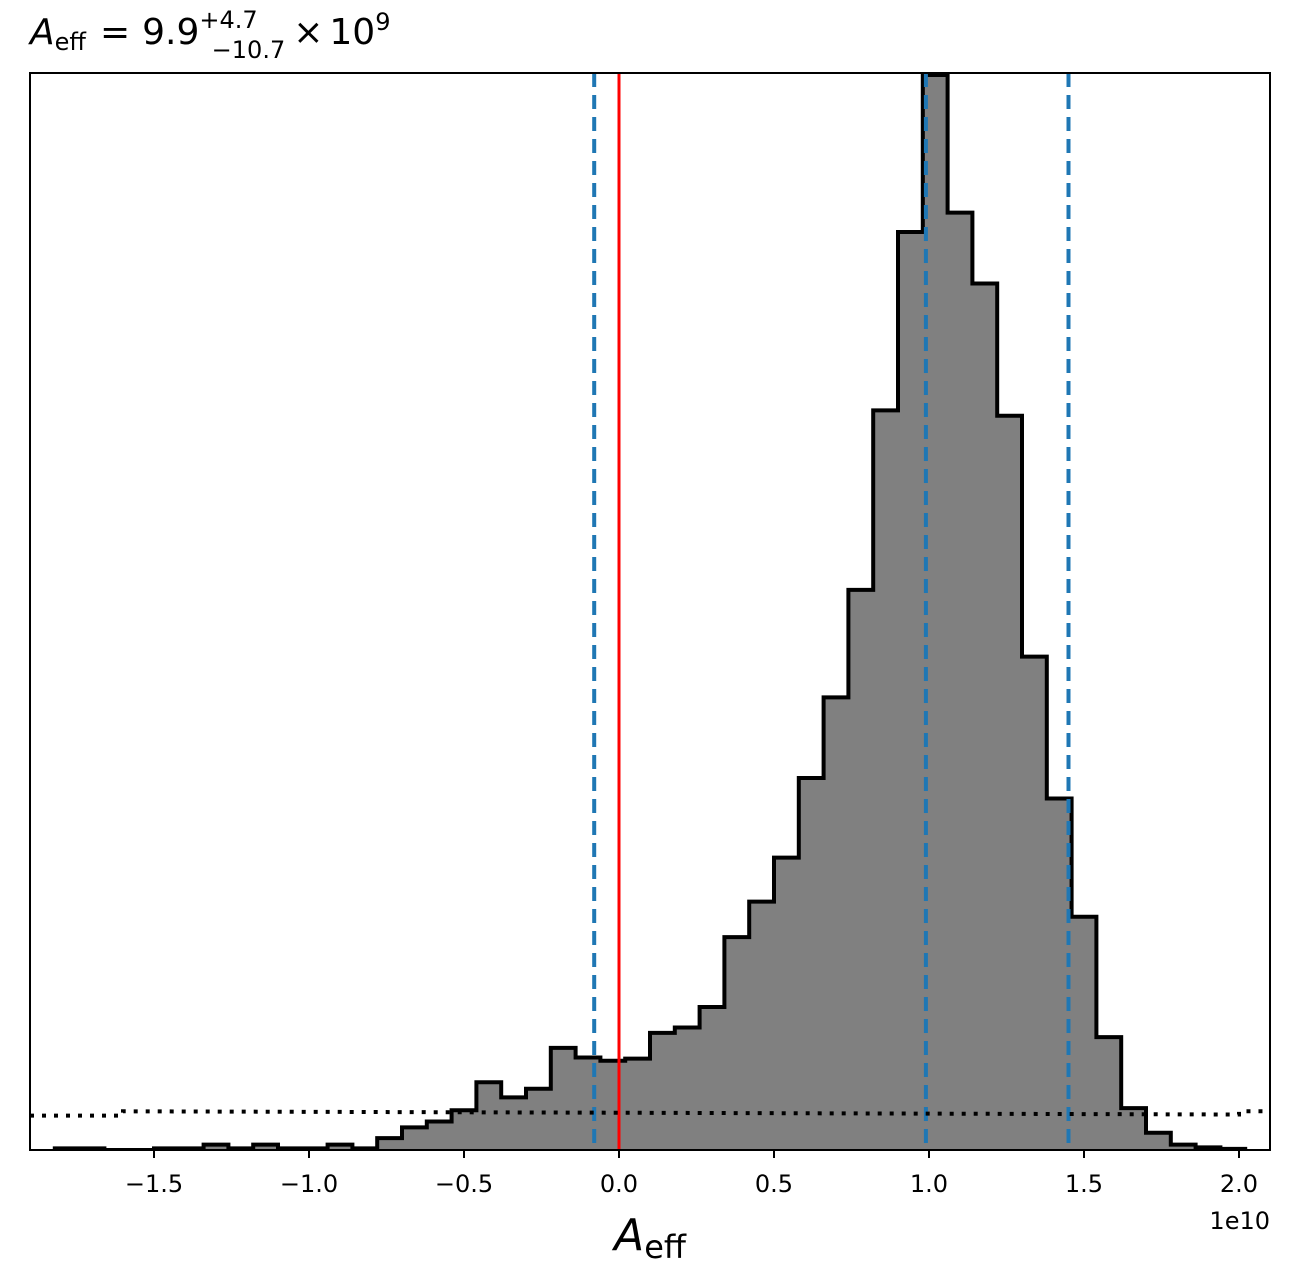 The image size is (1289, 1278). What do you see at coordinates (309, 1184) in the screenshot?
I see `x-tick-label: −1.0` at bounding box center [309, 1184].